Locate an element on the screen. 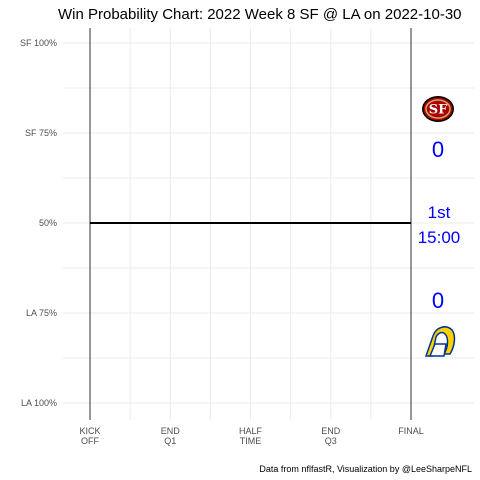 This screenshot has width=480, height=480. y-tick-label: LA 100% is located at coordinates (39, 403).